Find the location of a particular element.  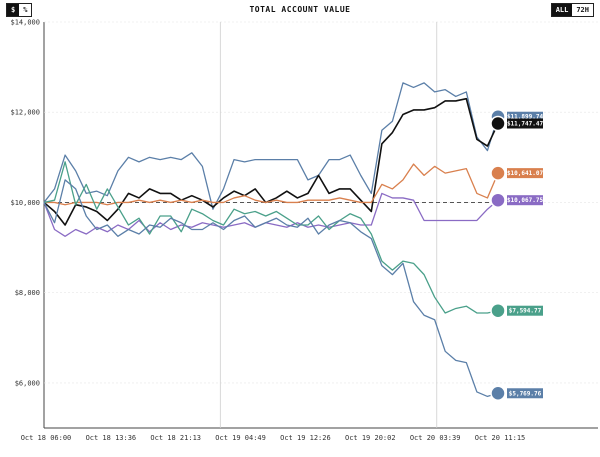

y-tick-label: $10,000 is located at coordinates (25, 203).